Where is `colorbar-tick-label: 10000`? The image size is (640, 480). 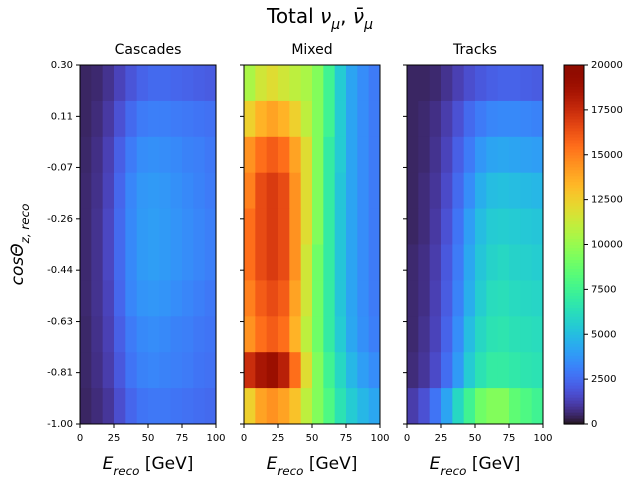 colorbar-tick-label: 10000 is located at coordinates (607, 245).